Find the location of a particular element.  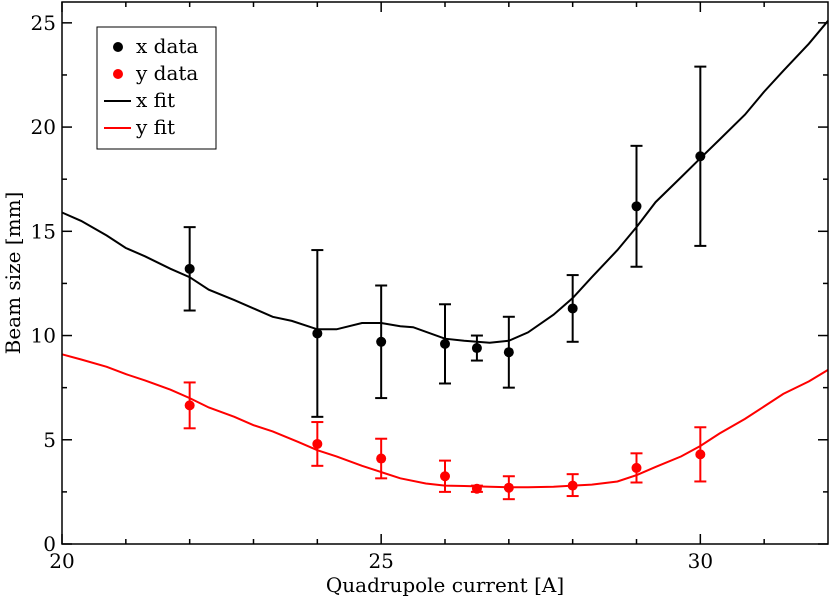

legend: x data y data x fit y fit is located at coordinates (156, 88).